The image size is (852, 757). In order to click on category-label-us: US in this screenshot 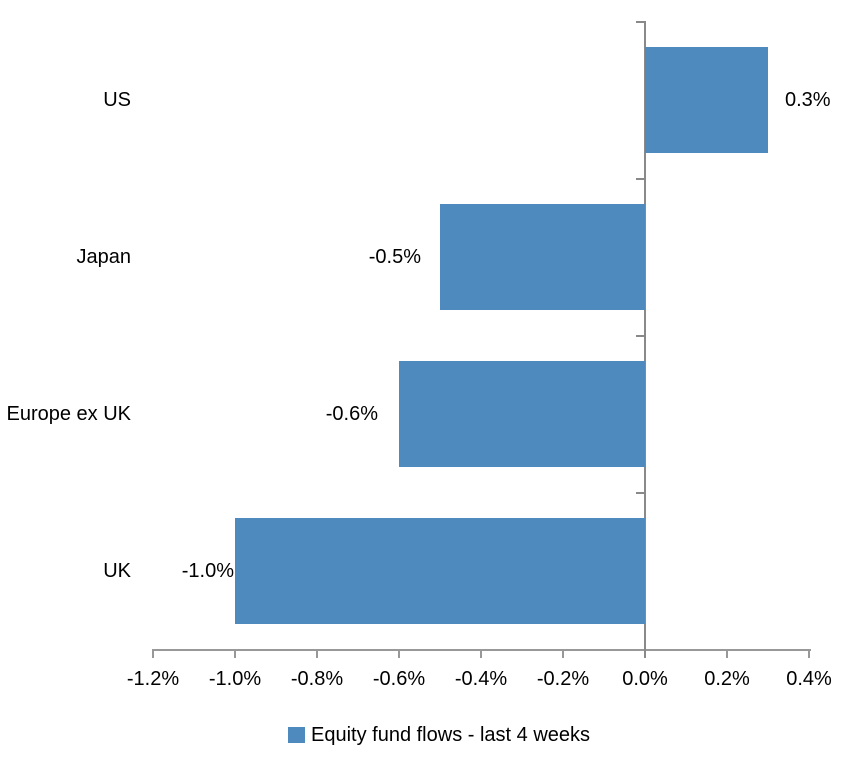, I will do `click(117, 100)`.